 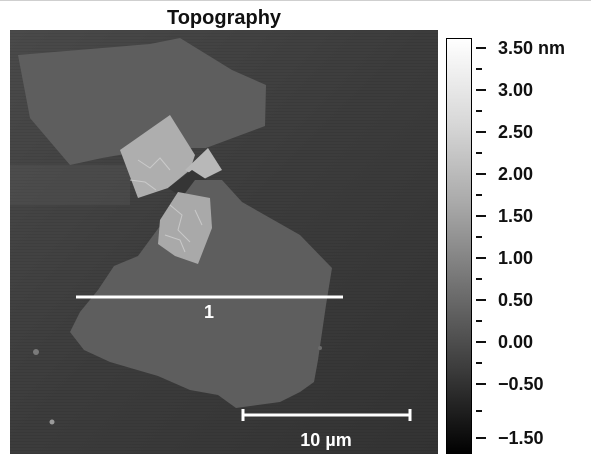 I want to click on flake-upper, so click(x=142, y=101).